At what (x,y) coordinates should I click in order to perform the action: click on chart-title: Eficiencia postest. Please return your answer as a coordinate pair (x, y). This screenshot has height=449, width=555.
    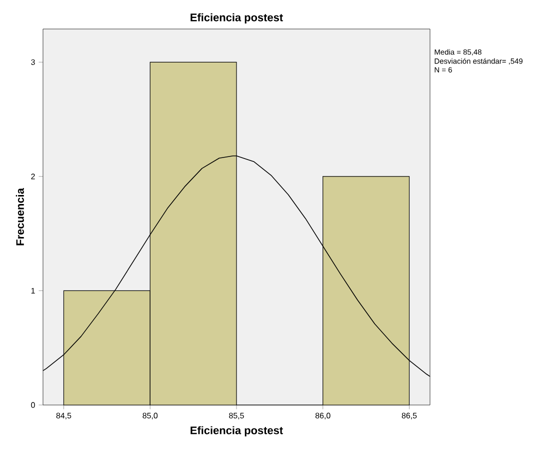
    Looking at the image, I should click on (236, 18).